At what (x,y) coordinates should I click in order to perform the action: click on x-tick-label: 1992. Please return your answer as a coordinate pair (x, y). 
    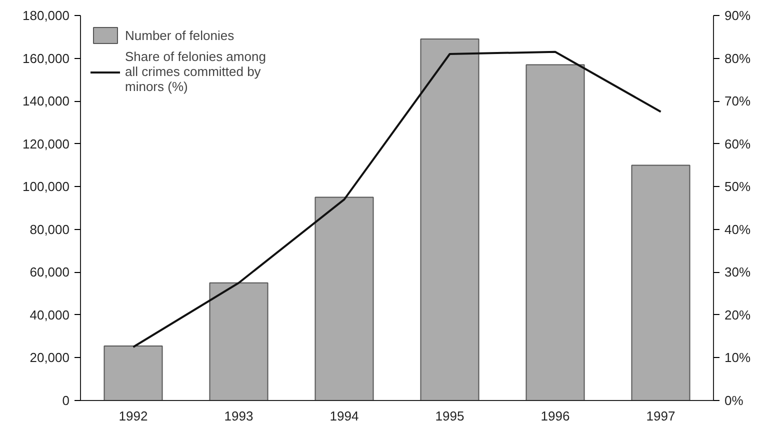
    Looking at the image, I should click on (133, 415).